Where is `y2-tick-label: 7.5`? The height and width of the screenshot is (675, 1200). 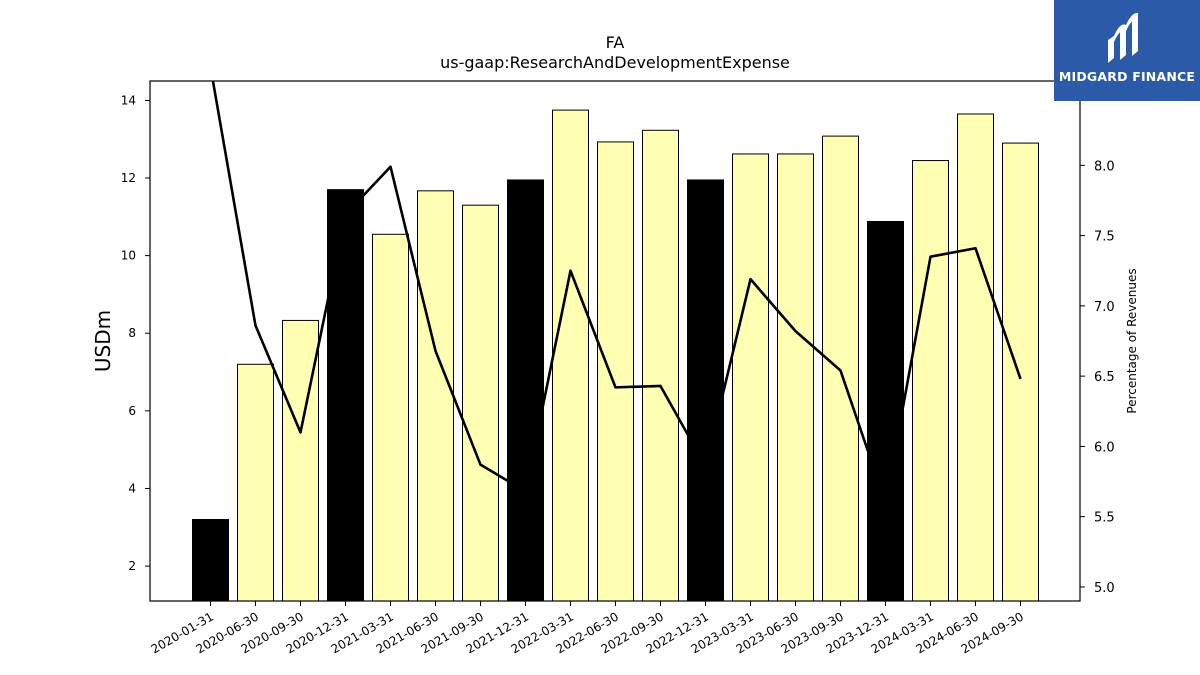
y2-tick-label: 7.5 is located at coordinates (1104, 237).